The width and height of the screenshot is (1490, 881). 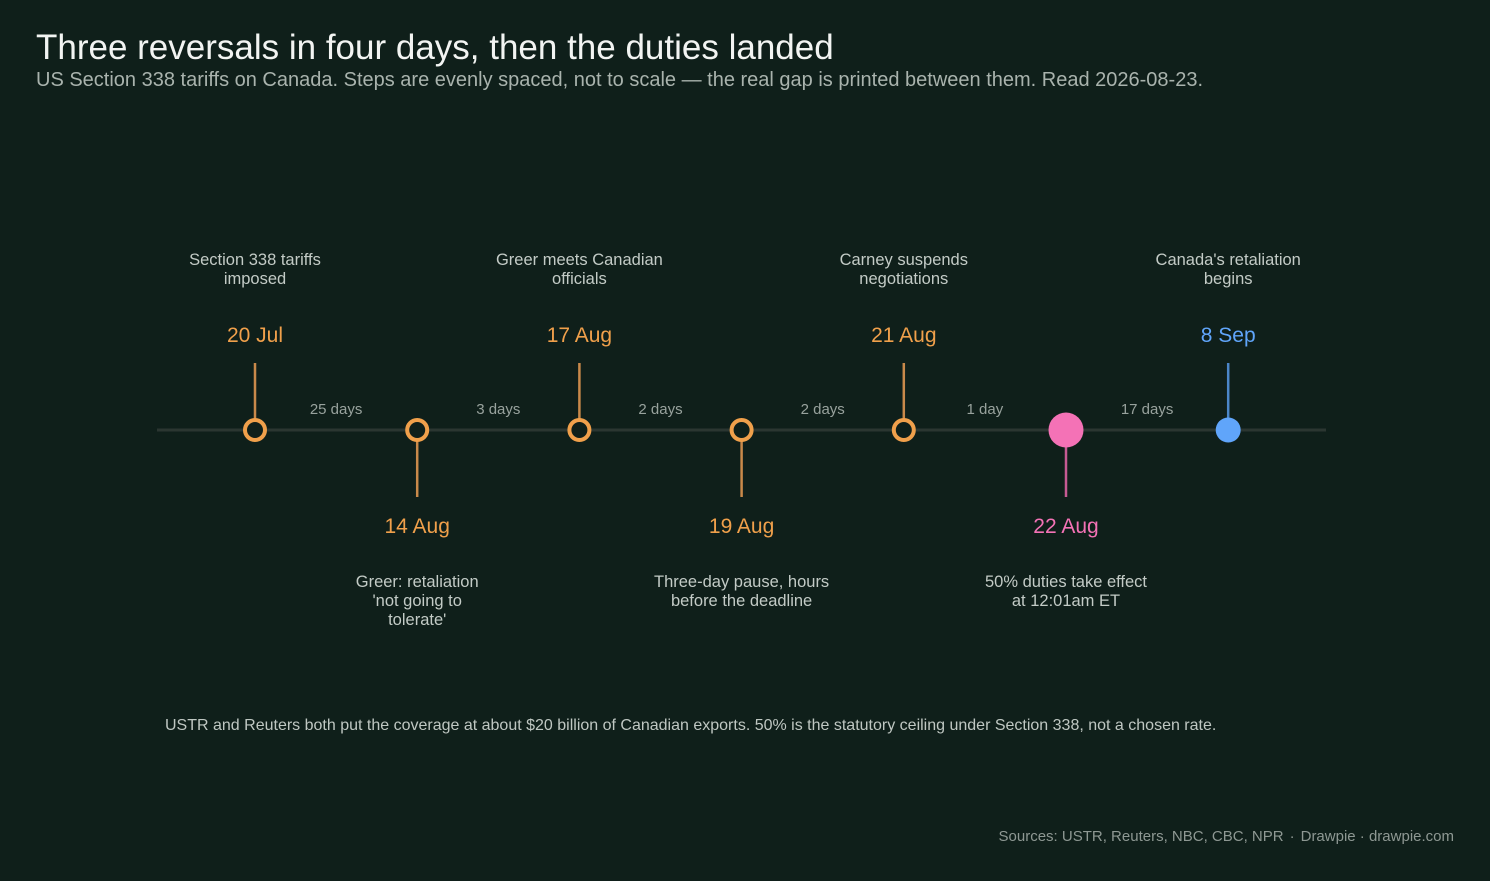 What do you see at coordinates (579, 335) in the screenshot?
I see `event-date: 17 Aug` at bounding box center [579, 335].